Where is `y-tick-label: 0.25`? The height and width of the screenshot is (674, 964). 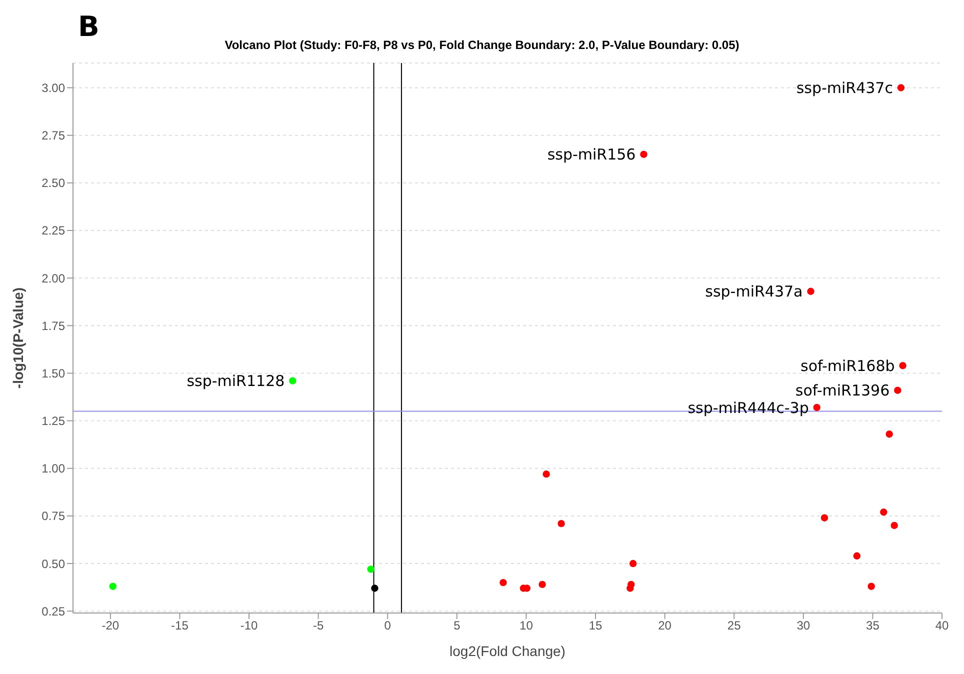 y-tick-label: 0.25 is located at coordinates (54, 611).